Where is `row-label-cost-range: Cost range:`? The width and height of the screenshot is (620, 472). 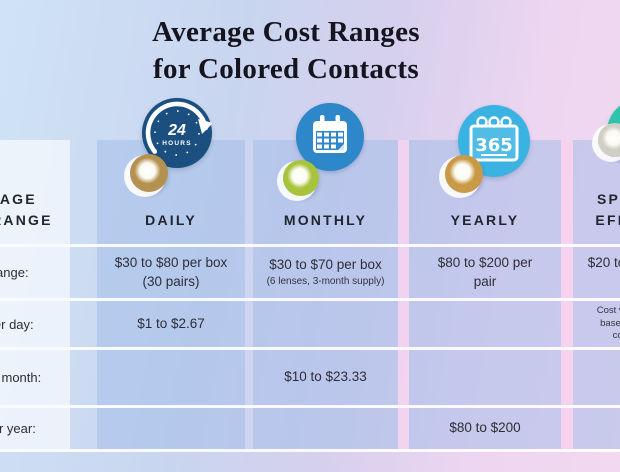
row-label-cost-range: Cost range: is located at coordinates (35, 272).